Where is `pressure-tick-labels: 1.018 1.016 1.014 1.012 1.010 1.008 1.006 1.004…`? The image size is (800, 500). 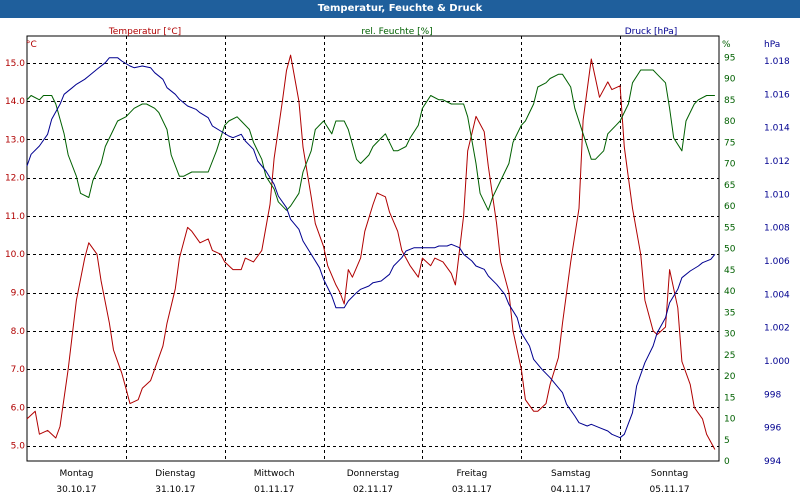
pressure-tick-labels: 1.018 1.016 1.014 1.012 1.010 1.008 1.006 1.004… is located at coordinates (777, 262).